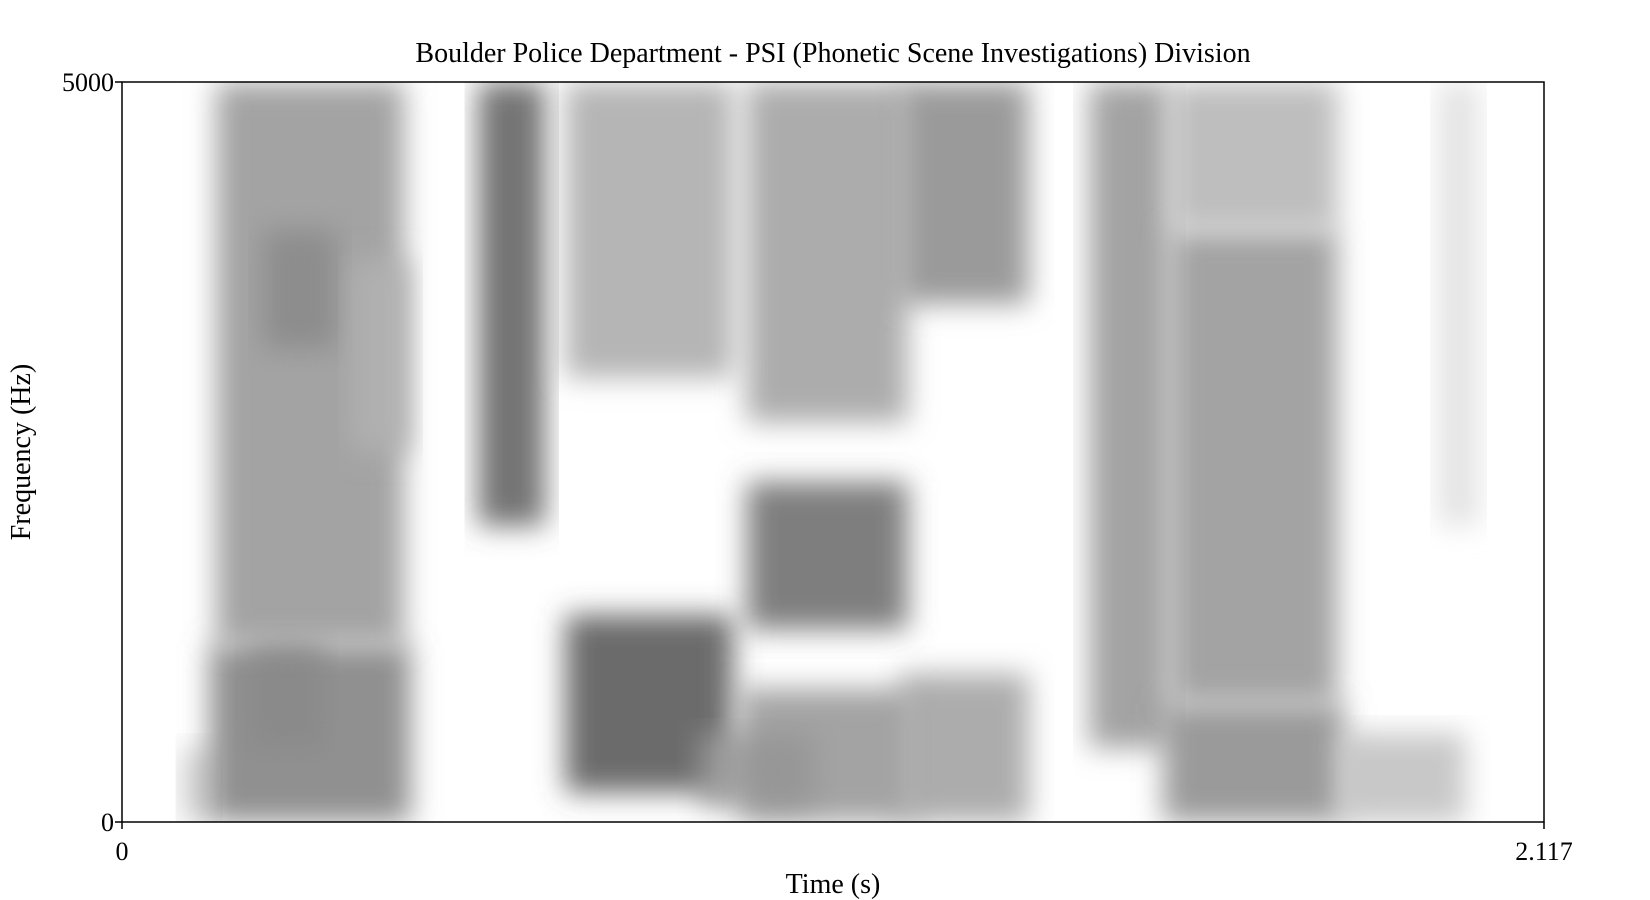 The width and height of the screenshot is (1650, 900). Describe the element at coordinates (833, 884) in the screenshot. I see `x-axis-label: Time (s)` at that location.